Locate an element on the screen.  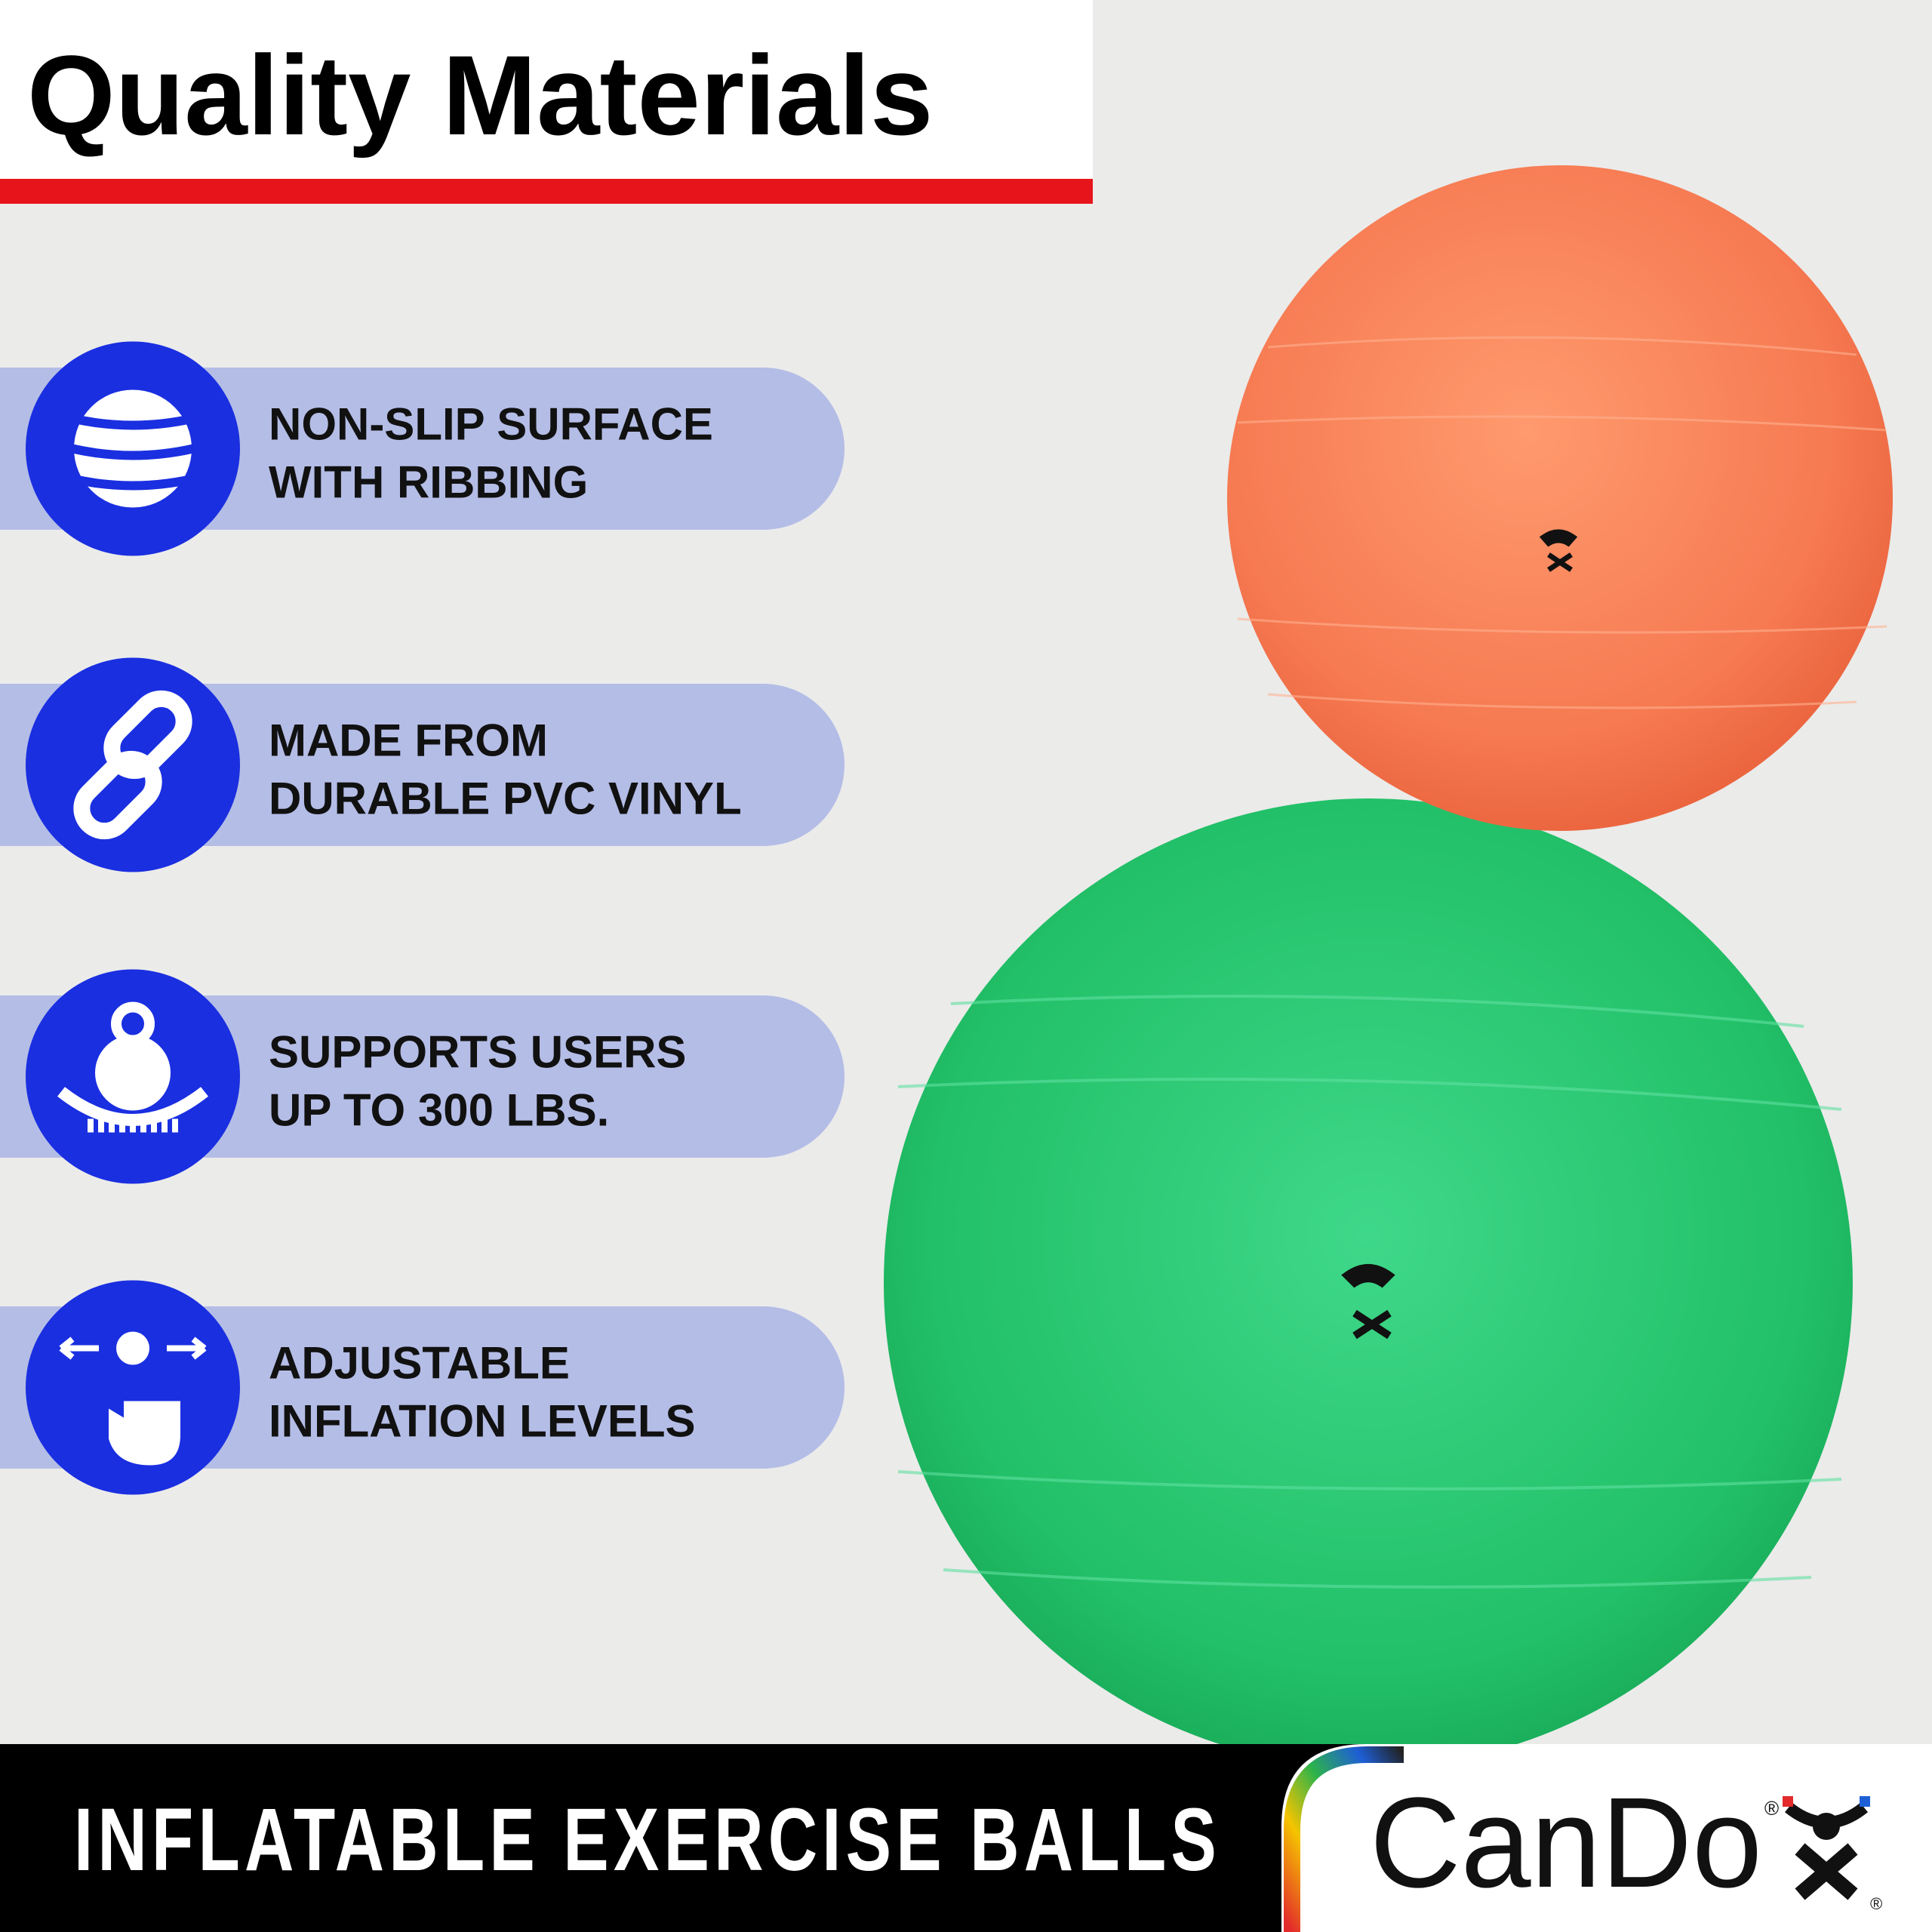
feature: ADJUSTABLE INFLATION LEVELS is located at coordinates (422, 1387).